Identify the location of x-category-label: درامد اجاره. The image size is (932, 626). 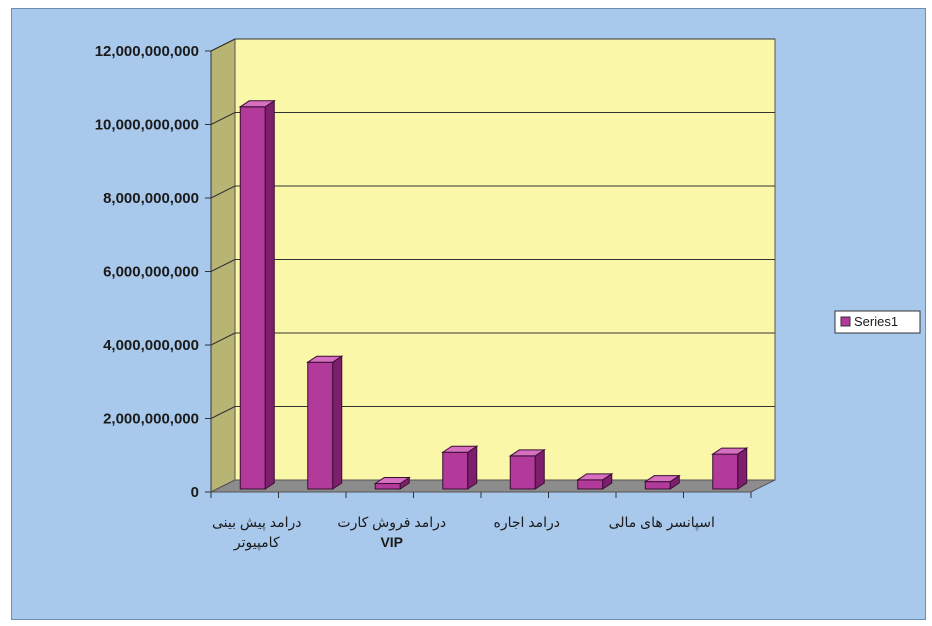
(526, 522).